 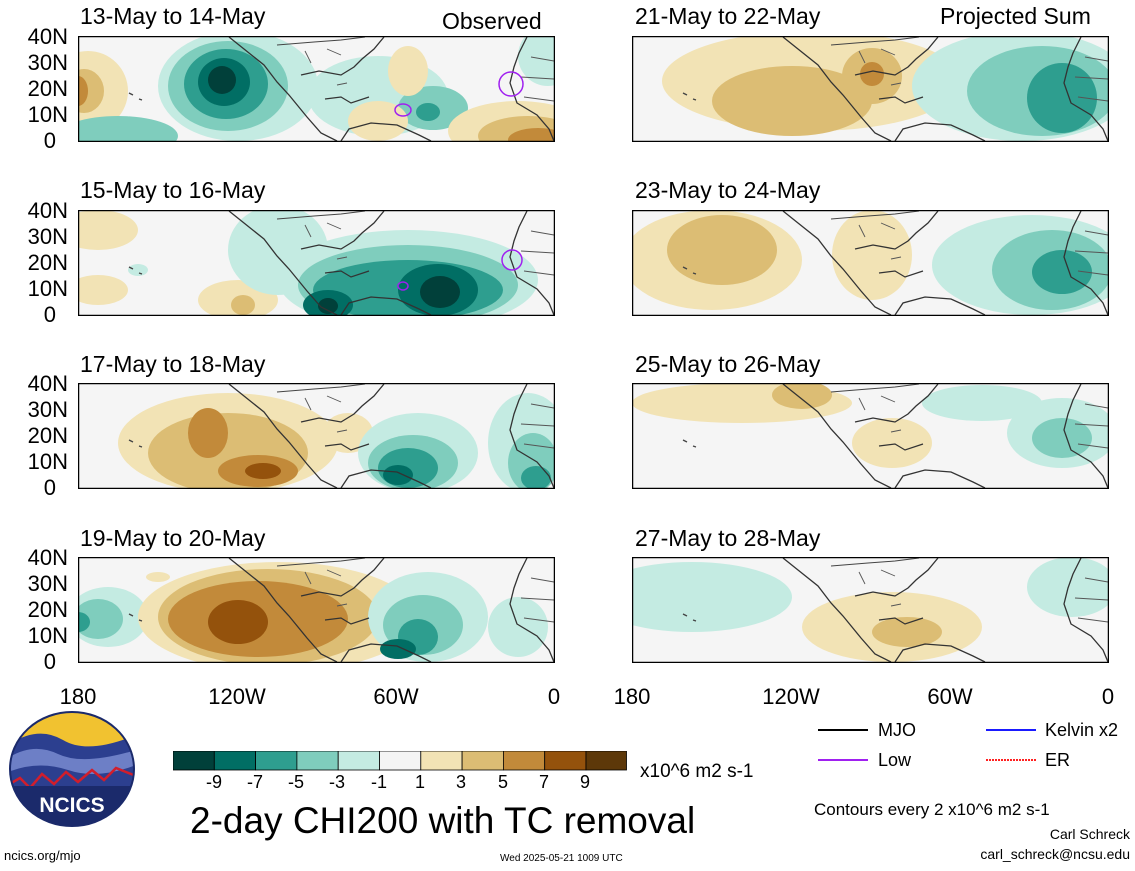 I want to click on legend-kelvin-label: Kelvin x2, so click(x=1082, y=730).